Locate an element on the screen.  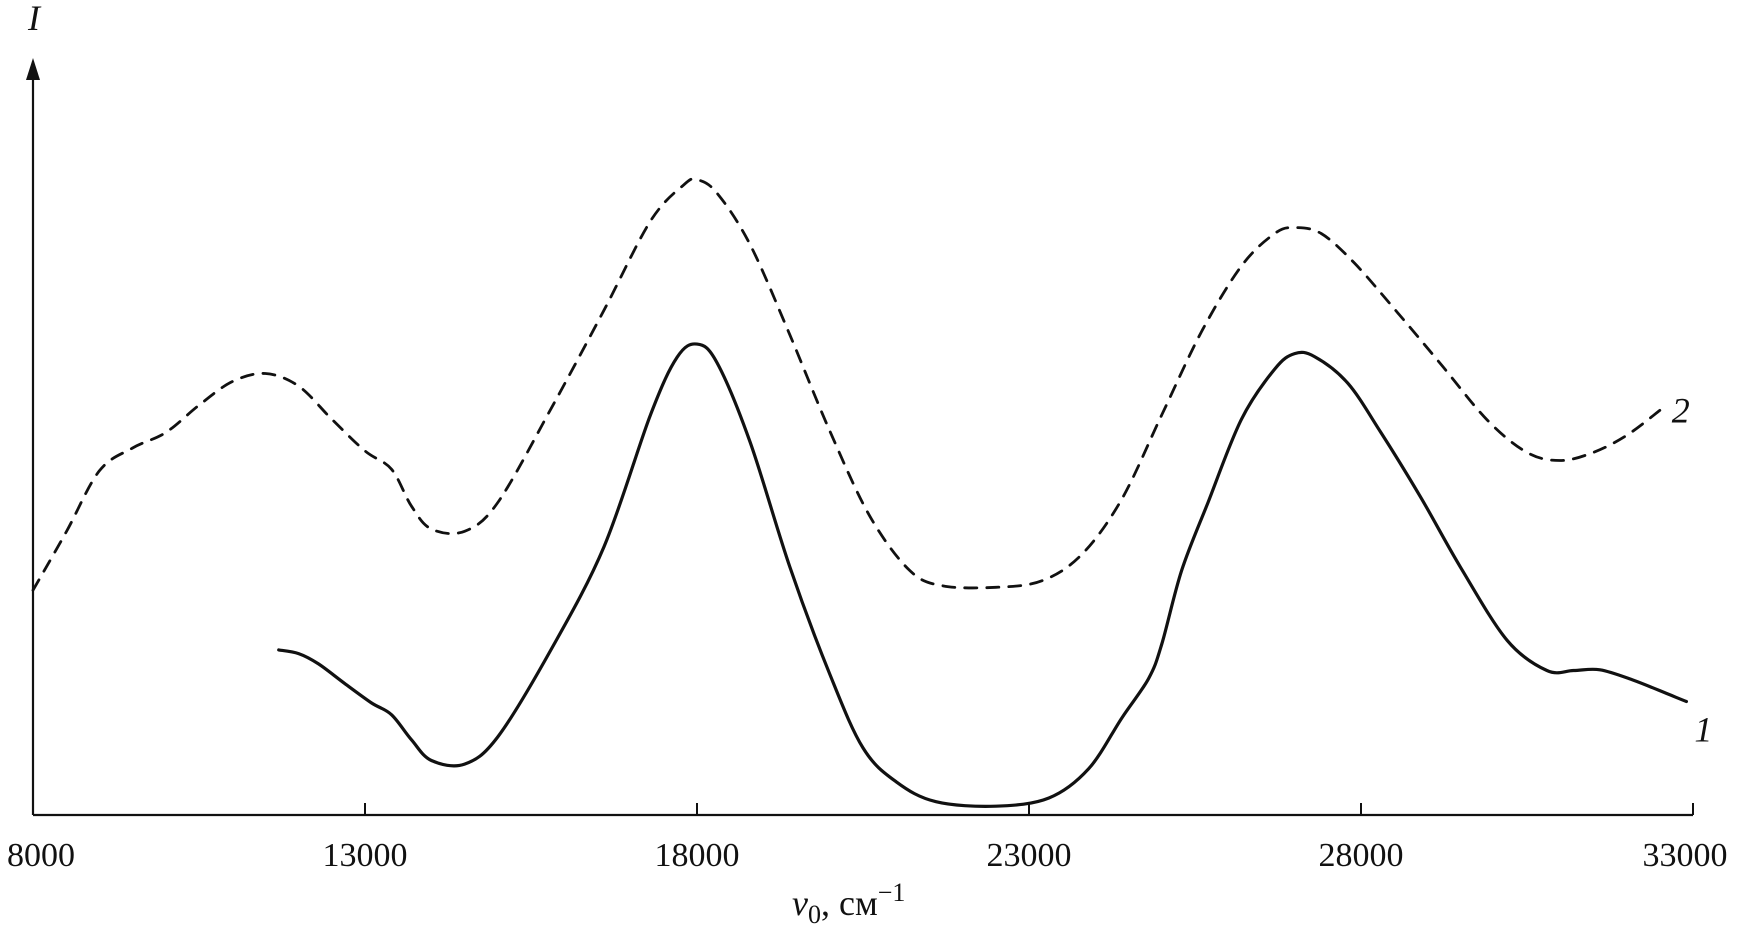
x-tick-label: 13000 is located at coordinates (365, 855).